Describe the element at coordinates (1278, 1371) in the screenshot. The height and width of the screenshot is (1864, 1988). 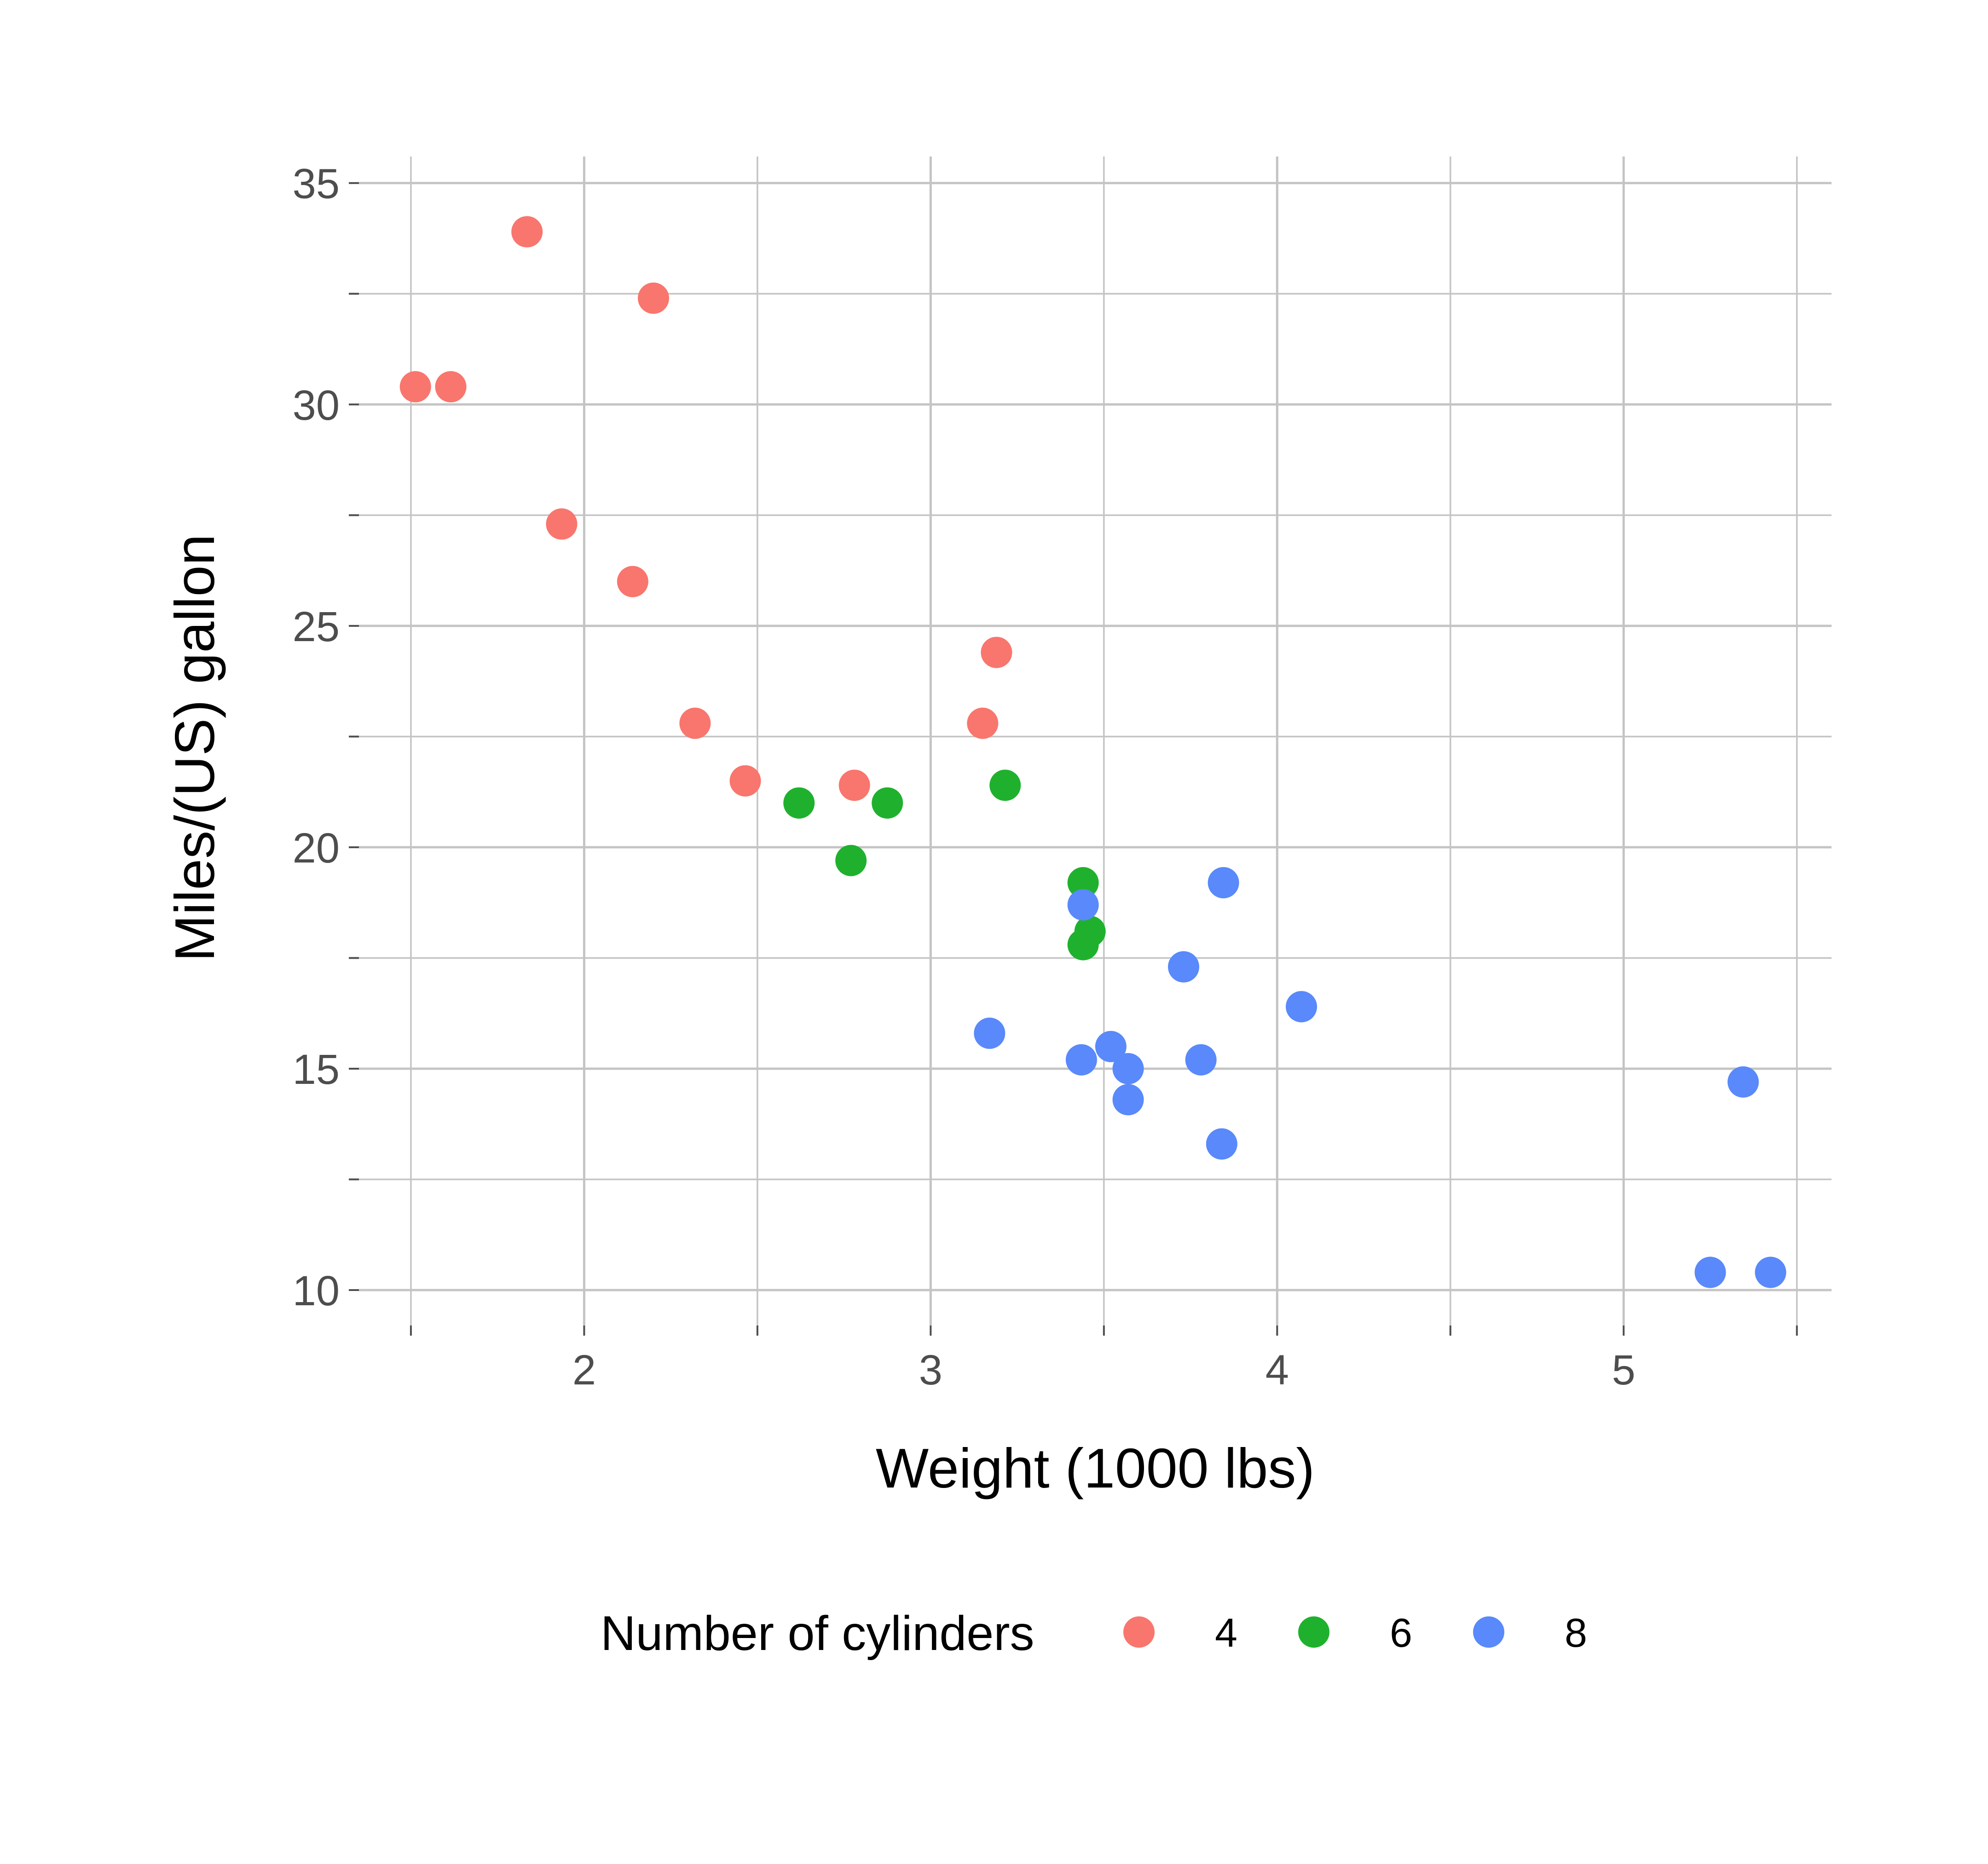
I see `x-tick-label: 4` at that location.